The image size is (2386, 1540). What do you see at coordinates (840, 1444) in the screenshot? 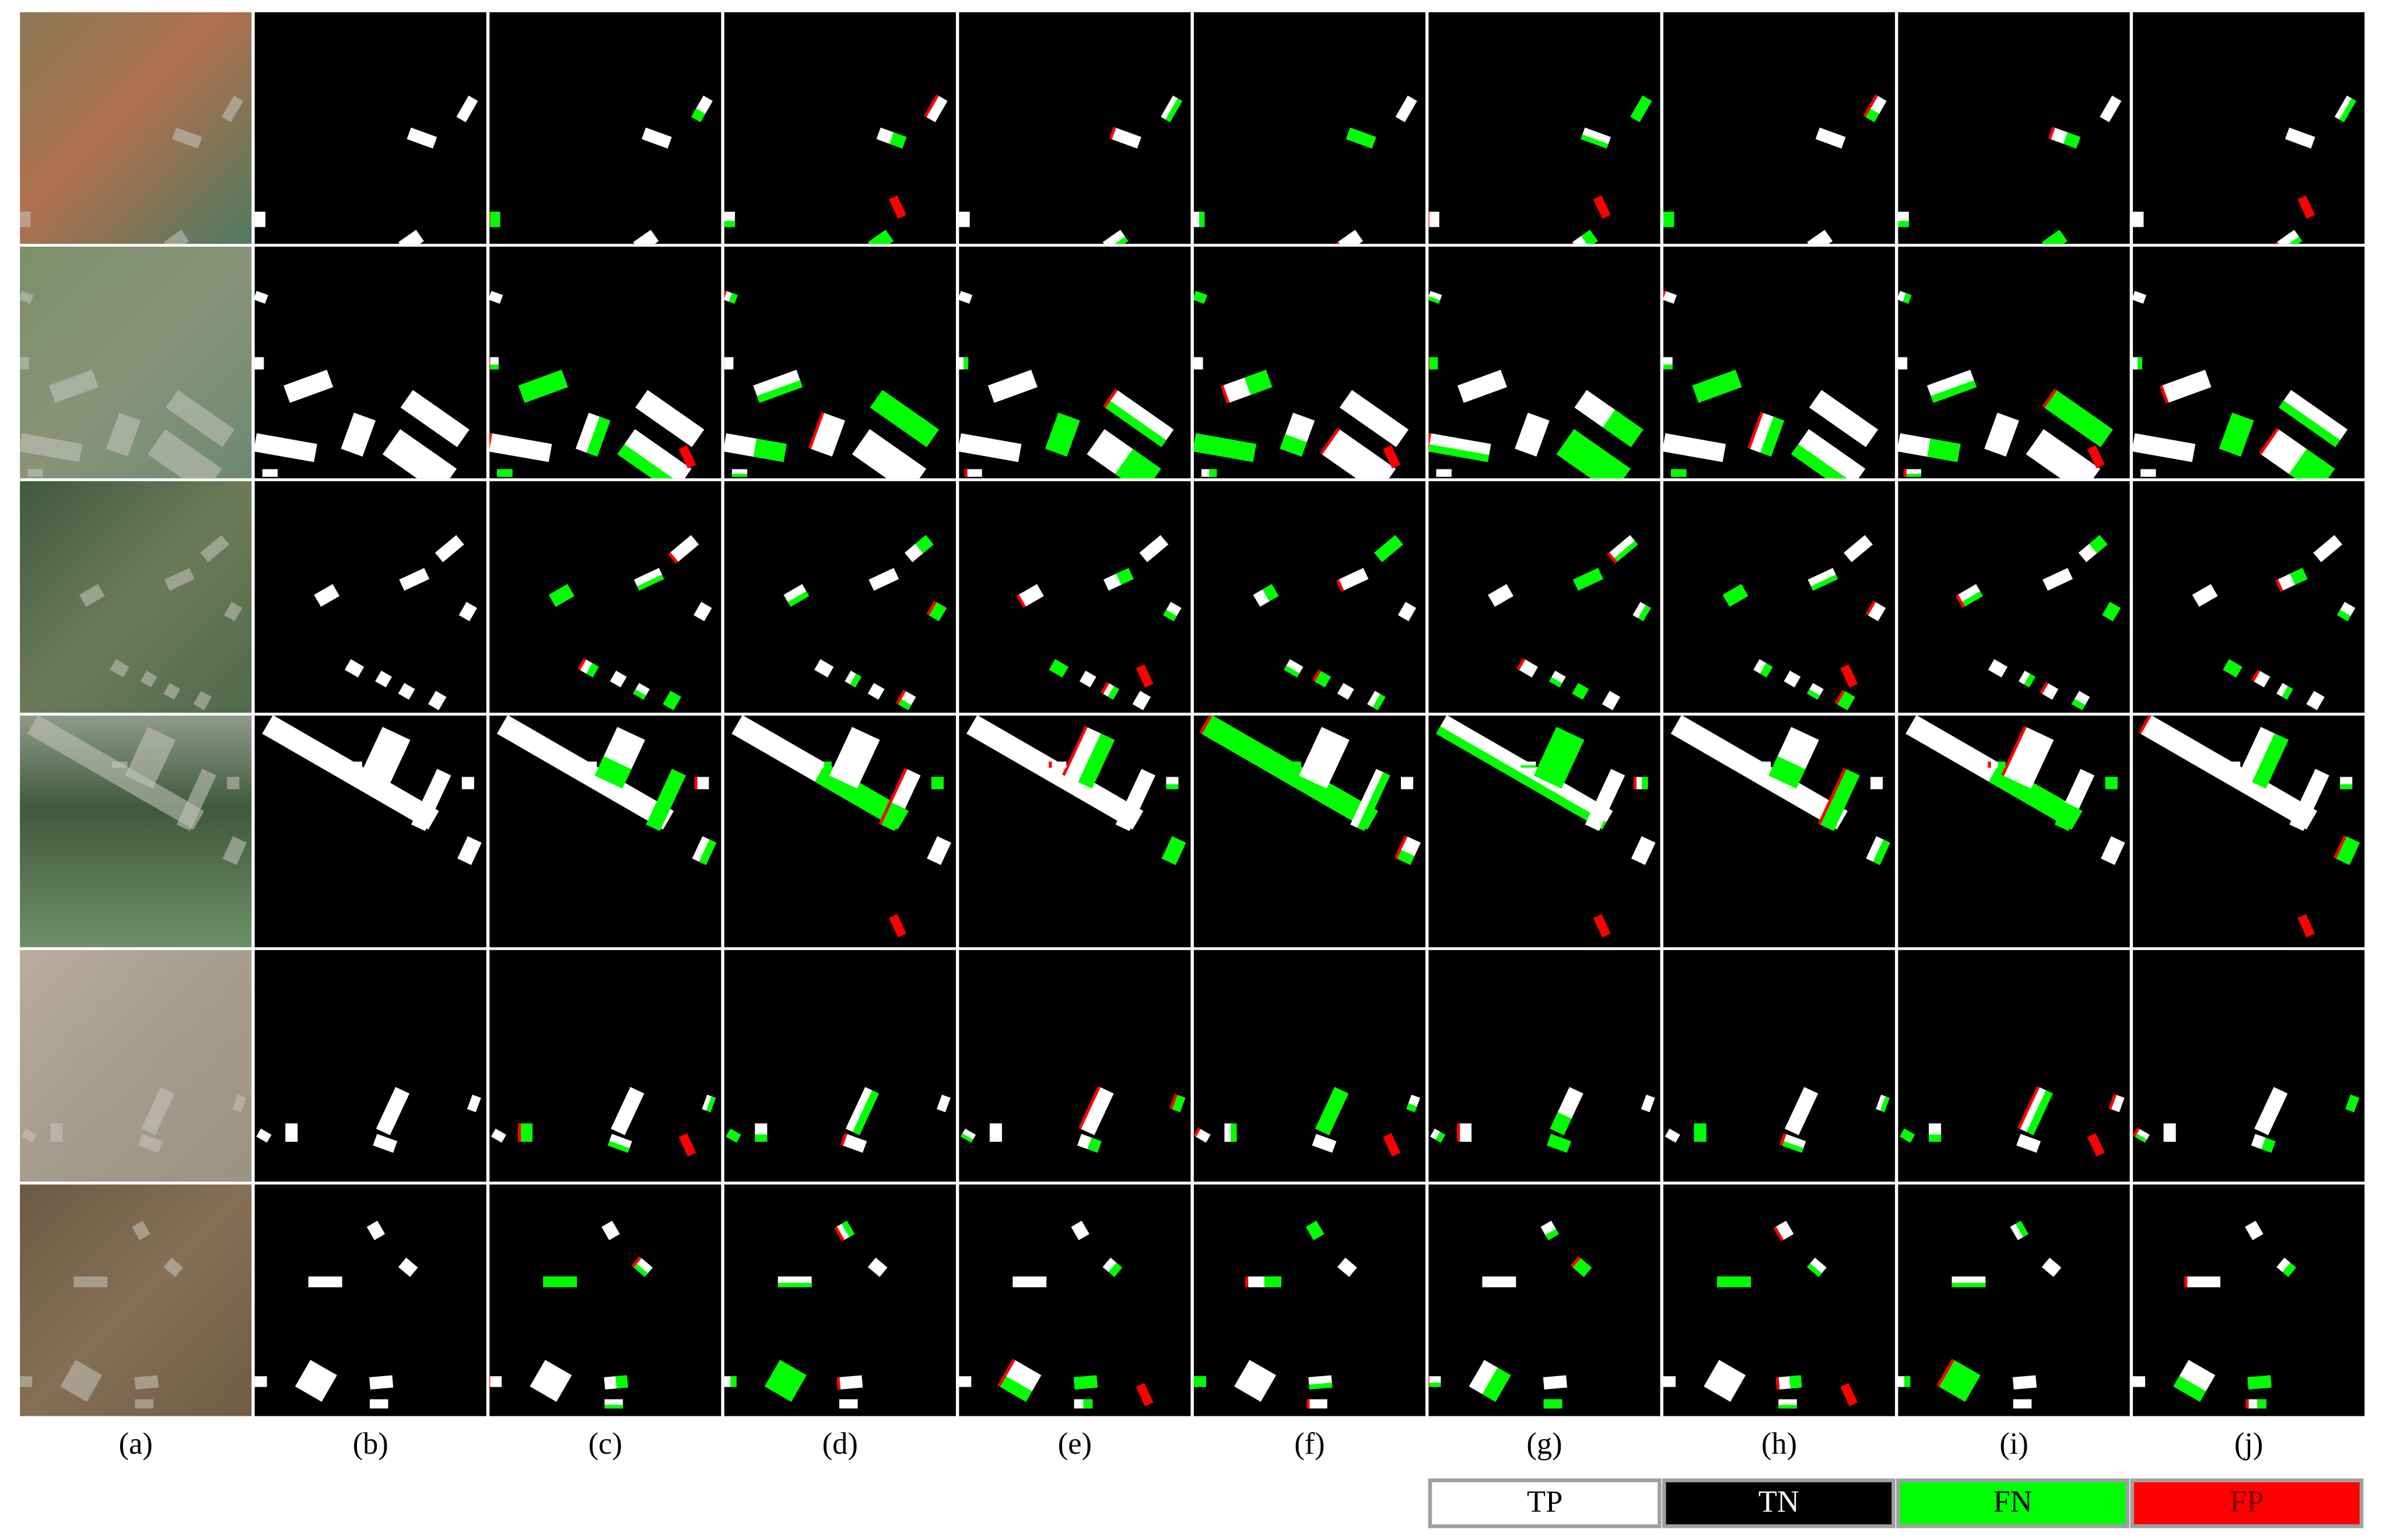
I see `column-label: (d)` at bounding box center [840, 1444].